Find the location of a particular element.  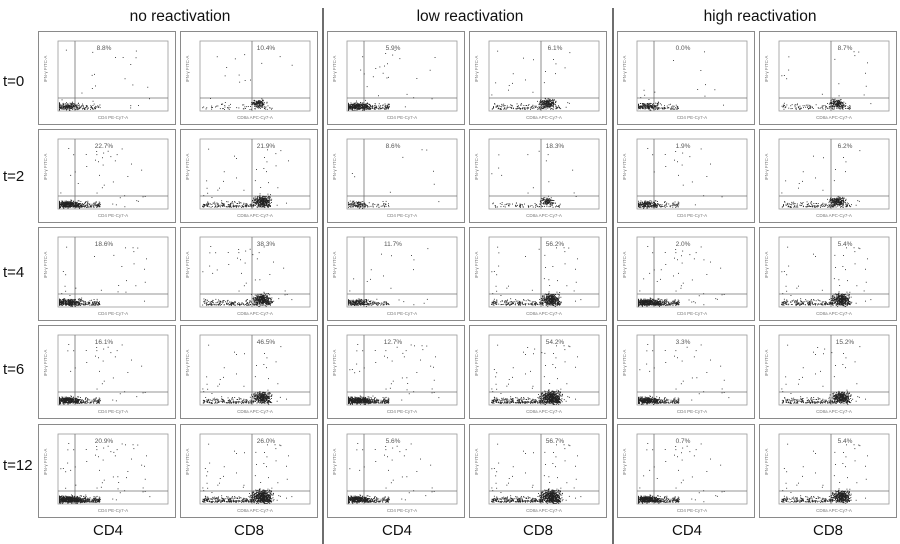

gate-percentage-label: 12.7% is located at coordinates (393, 342).